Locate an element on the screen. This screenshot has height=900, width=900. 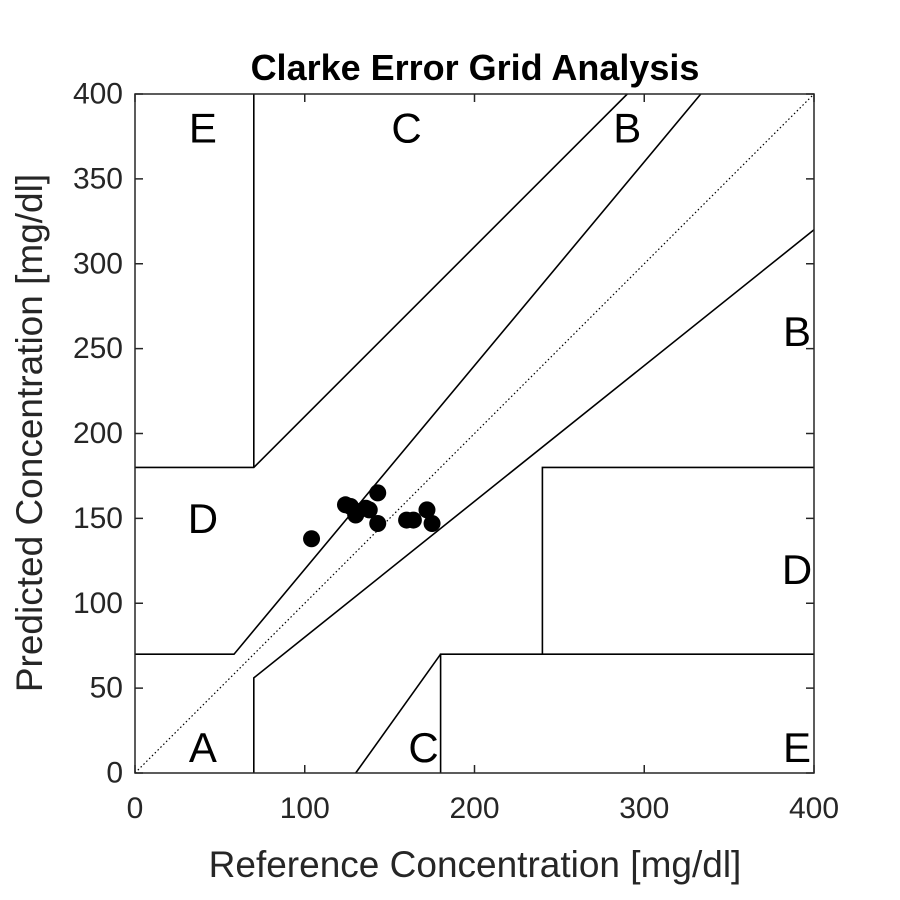
y-tick-label: 50 is located at coordinates (106, 688).